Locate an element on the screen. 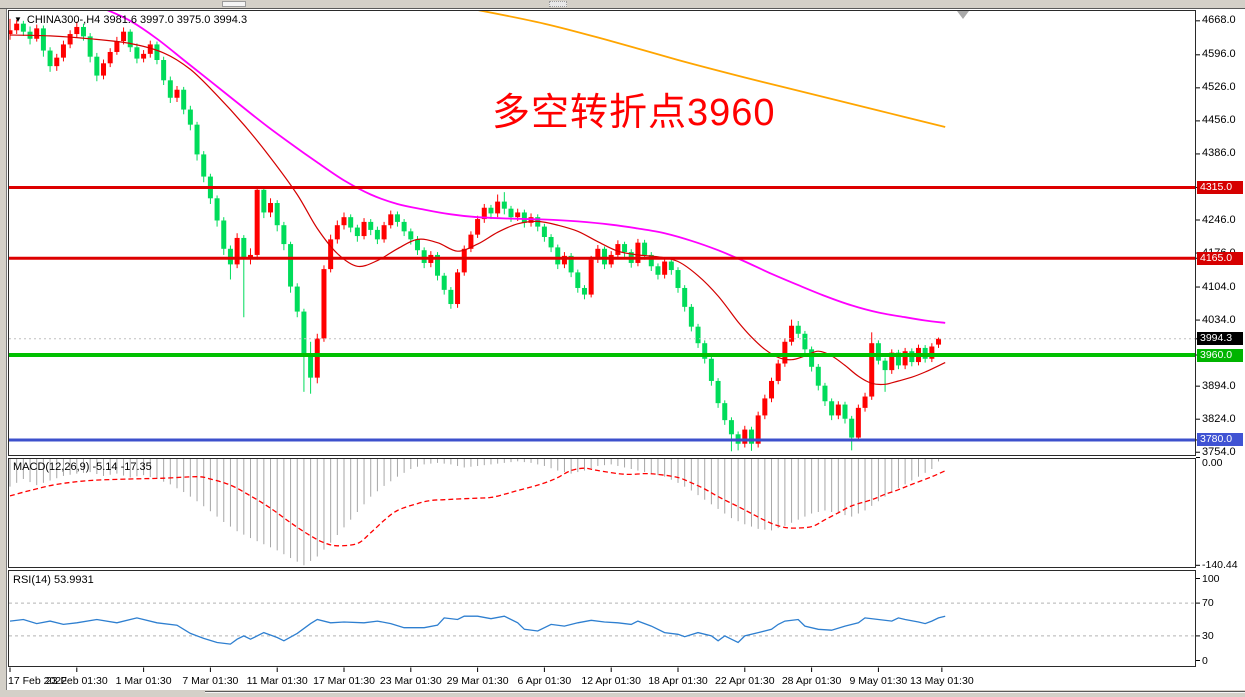 Image resolution: width=1245 pixels, height=697 pixels. symbol-dropdown-arrow-icon: ▼ is located at coordinates (18, 19).